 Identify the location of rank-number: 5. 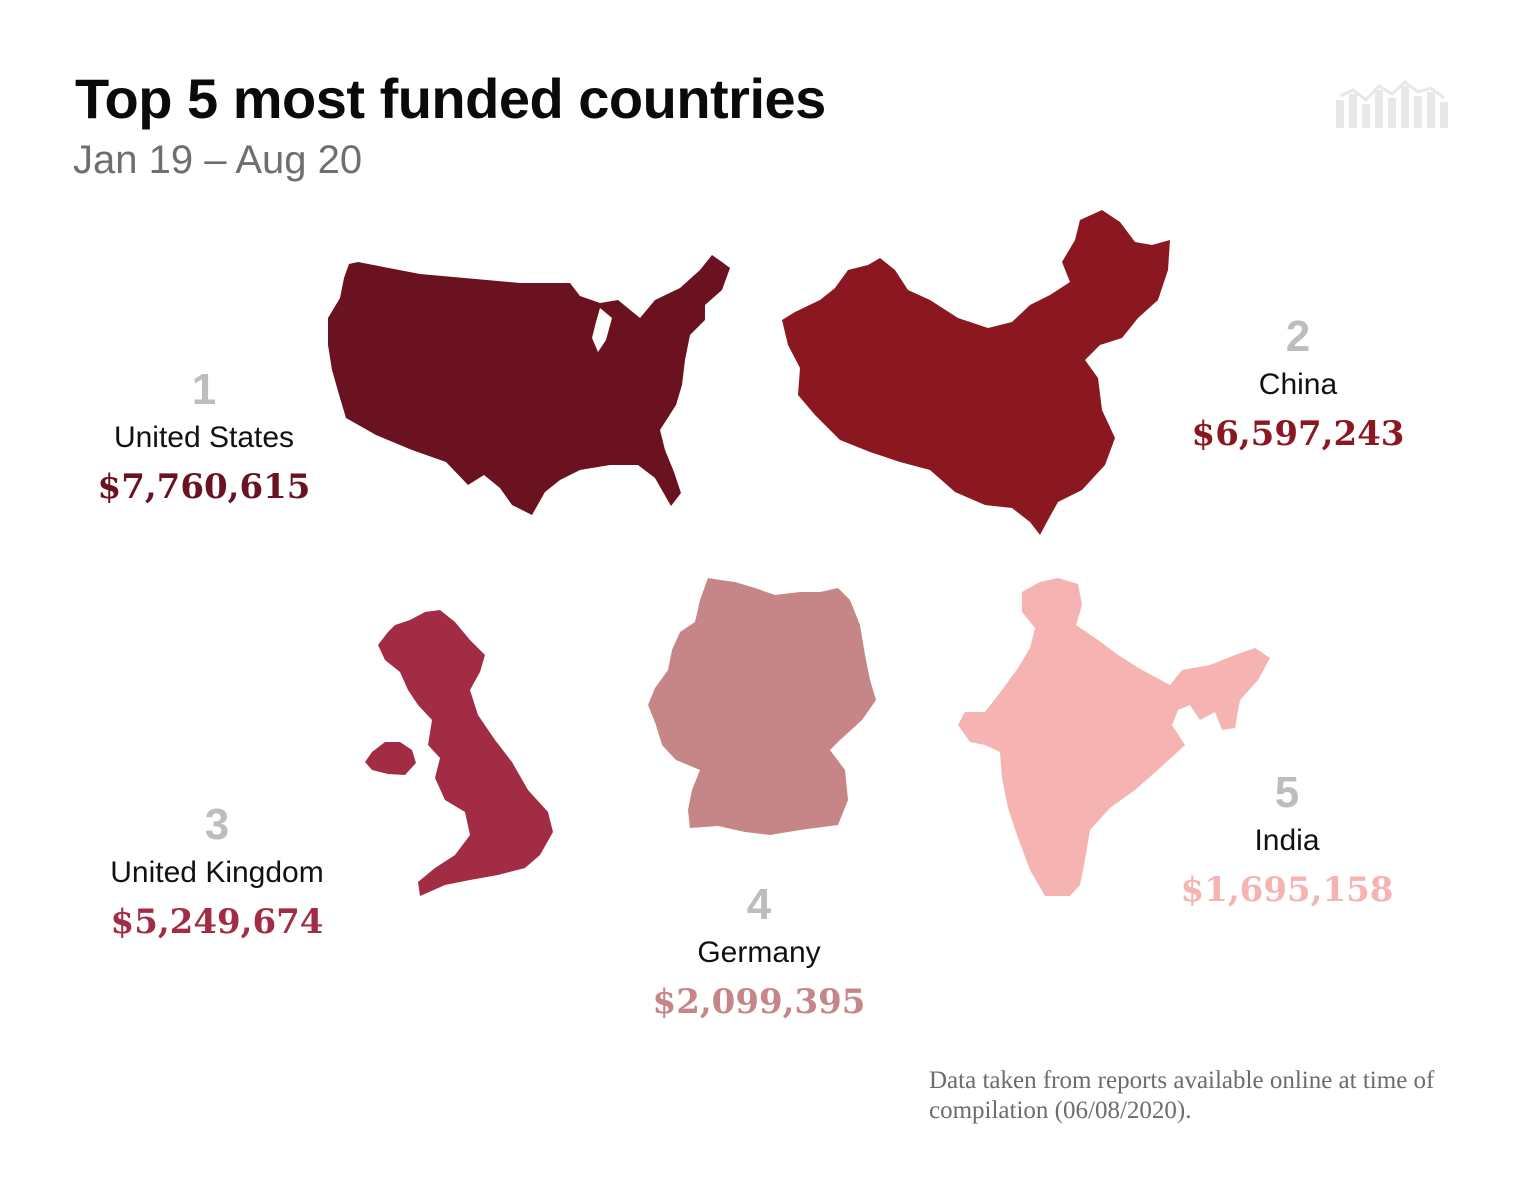
(1287, 792).